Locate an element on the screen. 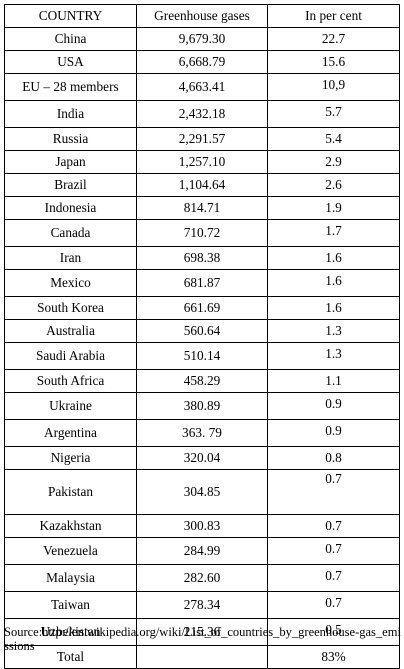  country-cell: China is located at coordinates (70, 39).